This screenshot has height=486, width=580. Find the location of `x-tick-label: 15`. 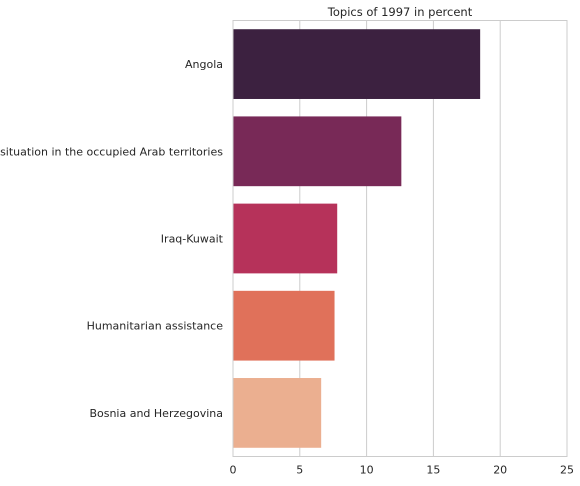

x-tick-label: 15 is located at coordinates (433, 470).